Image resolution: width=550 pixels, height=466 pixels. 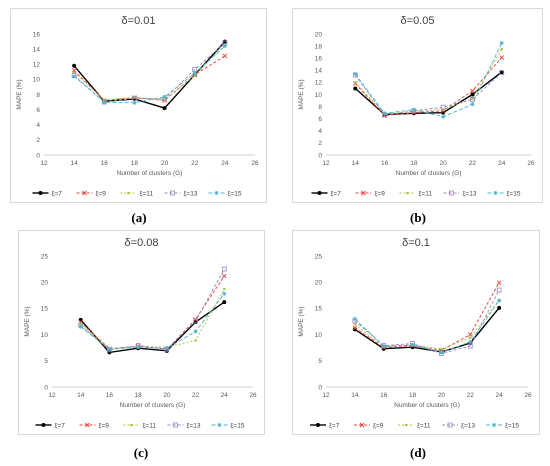 What do you see at coordinates (57, 193) in the screenshot?
I see `legend-label: ξ=7` at bounding box center [57, 193].